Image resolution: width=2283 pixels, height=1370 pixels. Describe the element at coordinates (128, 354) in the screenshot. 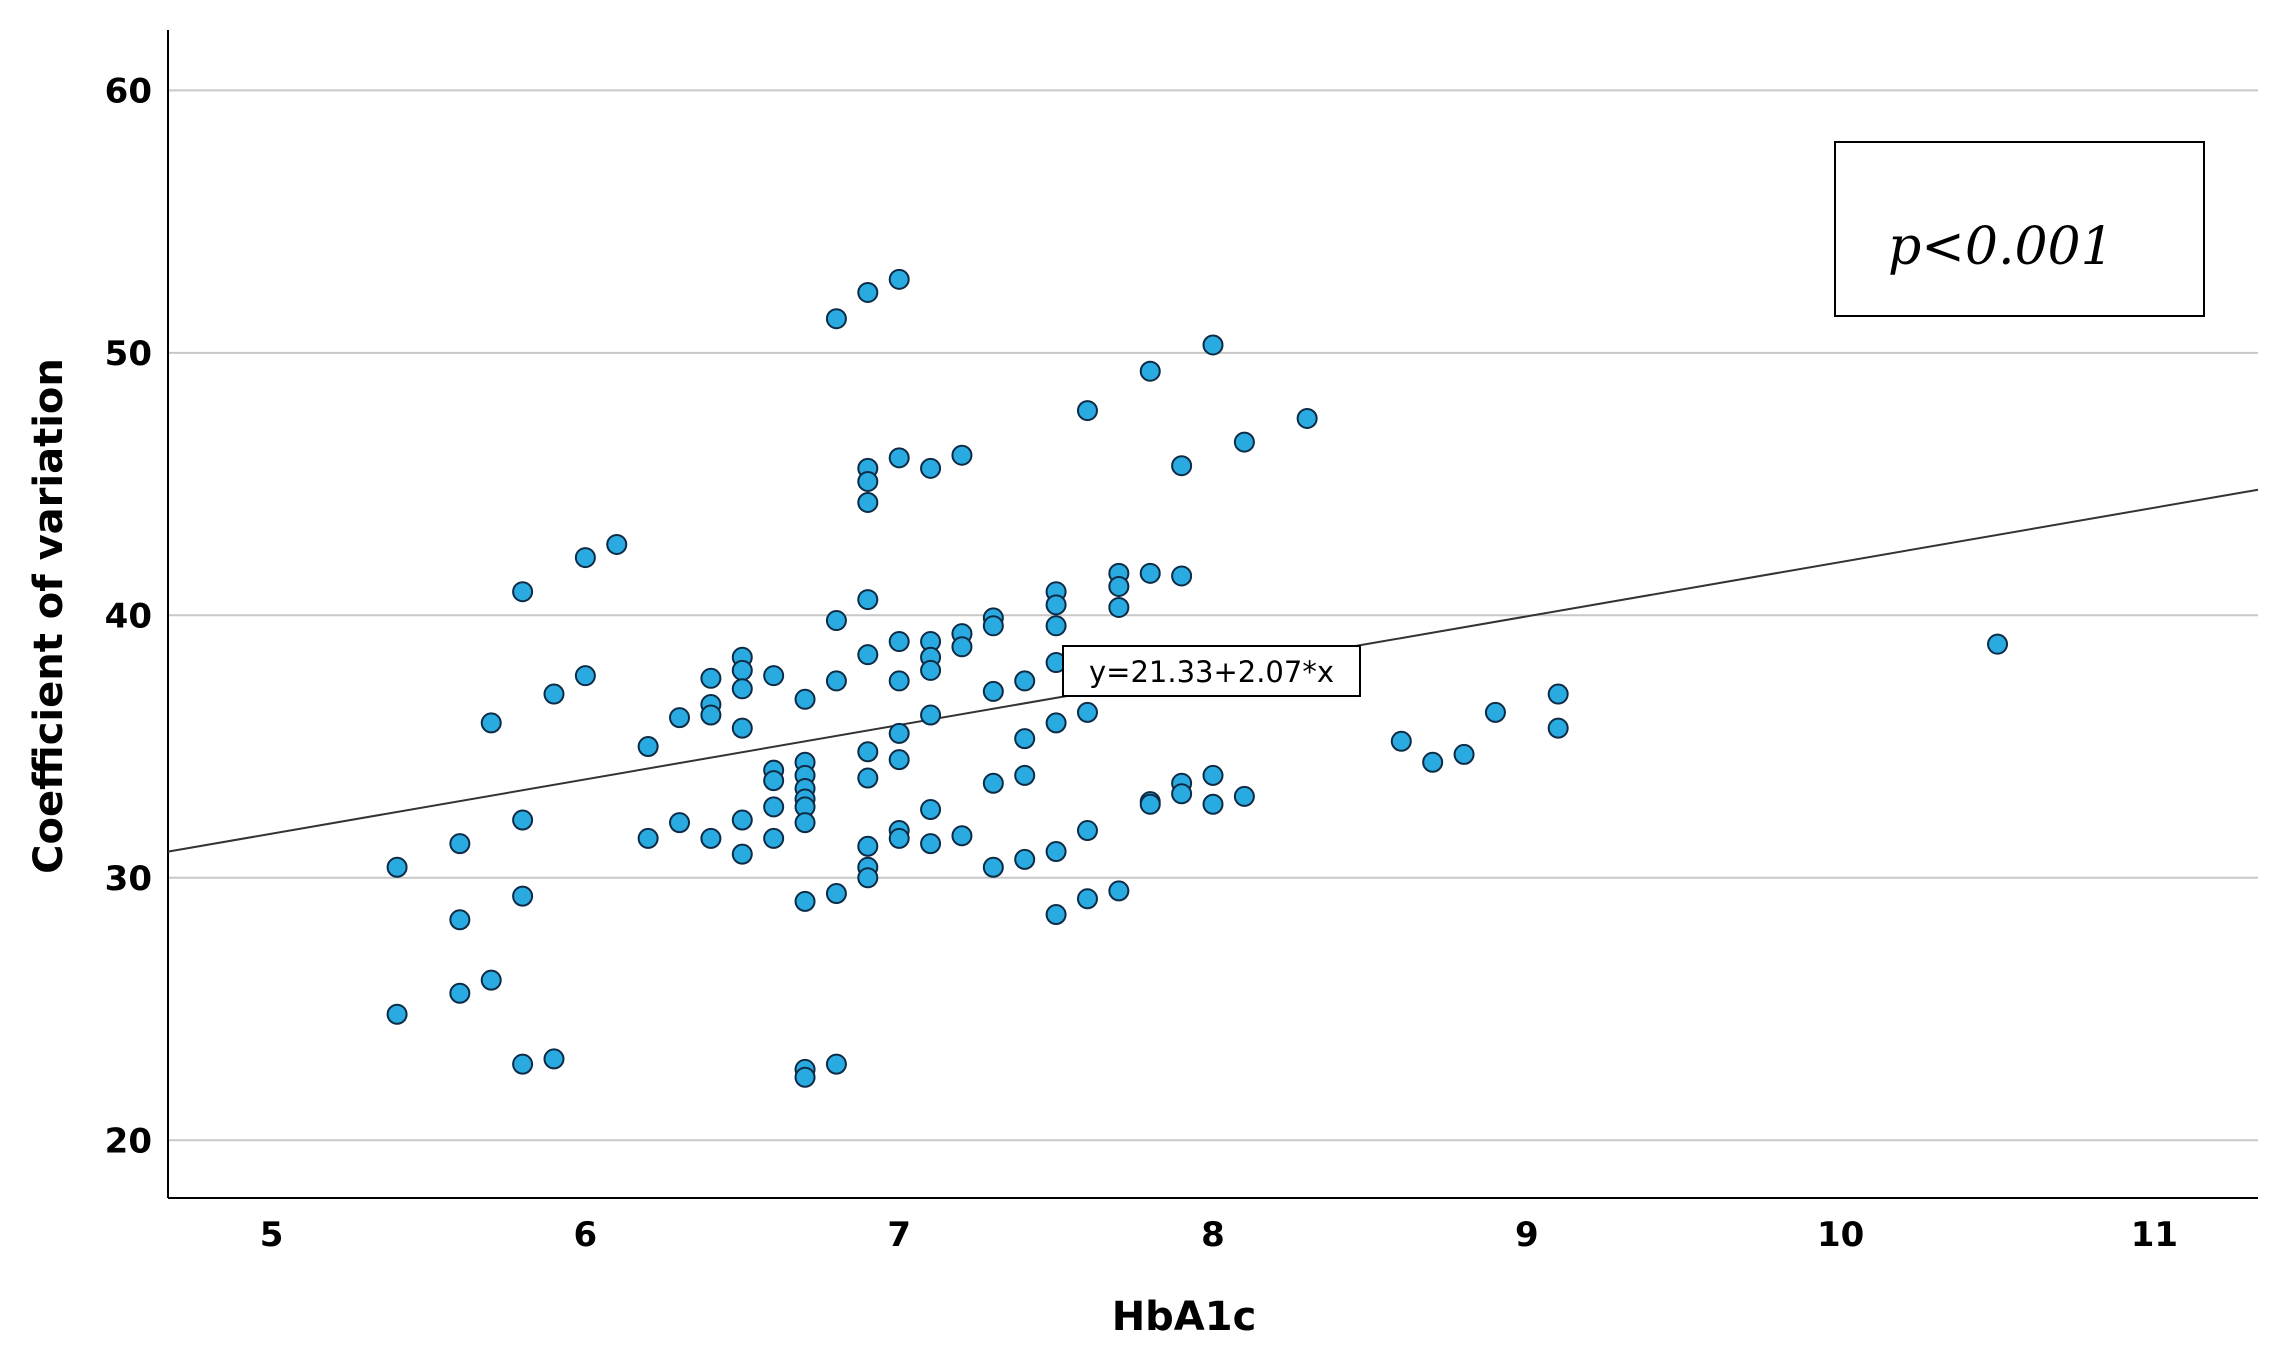

I see `y-tick-label-50: 50` at that location.